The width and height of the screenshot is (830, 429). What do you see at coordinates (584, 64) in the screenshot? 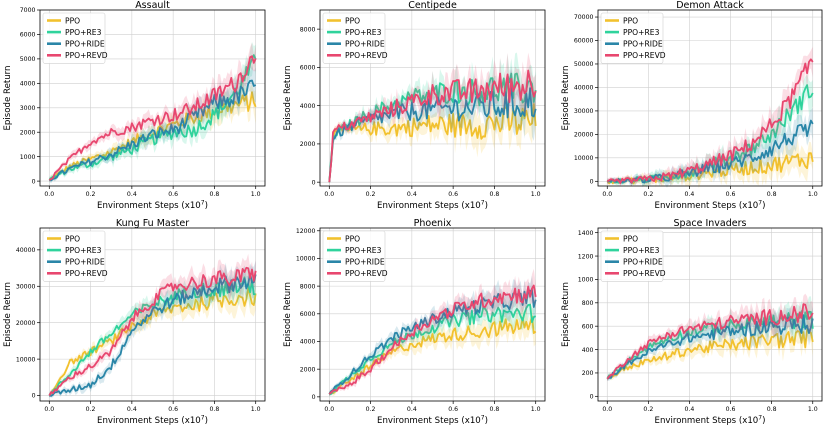
I see `y-tick-label: 50000` at bounding box center [584, 64].